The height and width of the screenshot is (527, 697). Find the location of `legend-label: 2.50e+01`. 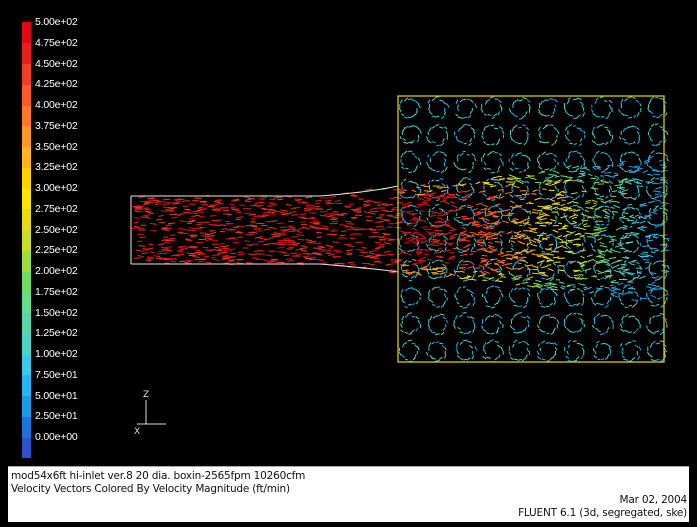

legend-label: 2.50e+01 is located at coordinates (56, 416).